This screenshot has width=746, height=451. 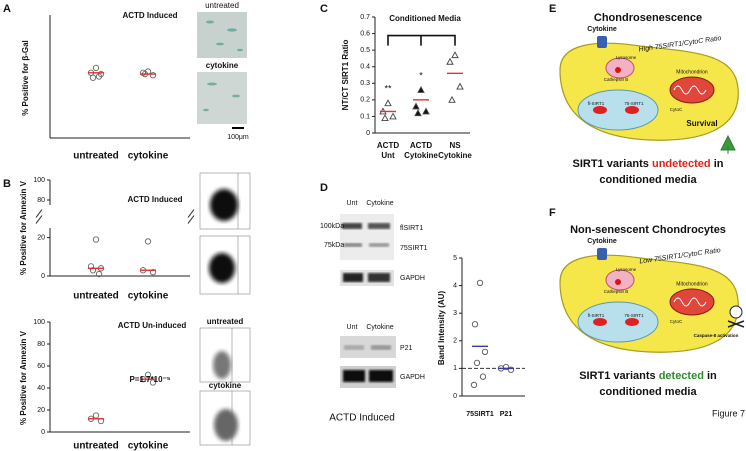 I want to click on y-tick-label: 0.3, so click(x=365, y=83).